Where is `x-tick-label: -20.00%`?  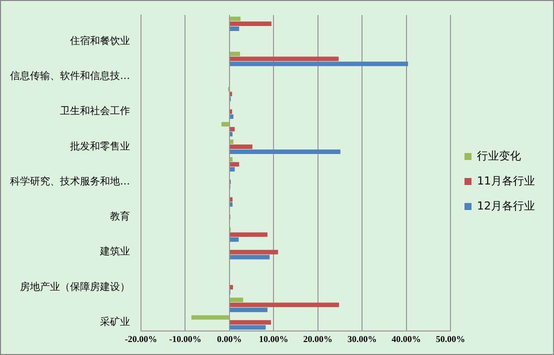
x-tick-label: -20.00% is located at coordinates (141, 339).